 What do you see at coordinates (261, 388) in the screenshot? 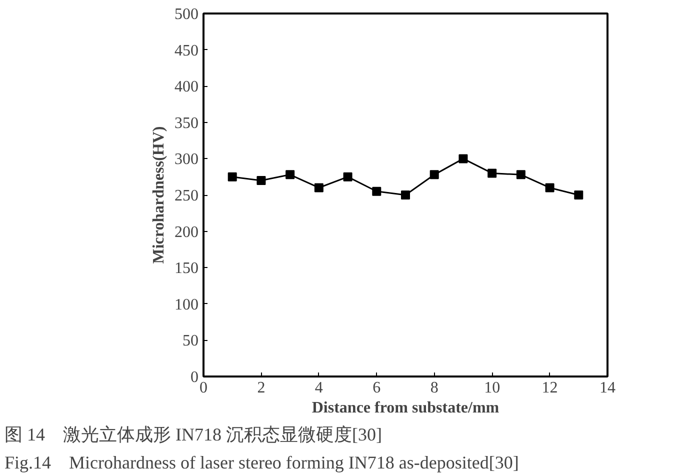
I see `x-tick-label: 2` at bounding box center [261, 388].